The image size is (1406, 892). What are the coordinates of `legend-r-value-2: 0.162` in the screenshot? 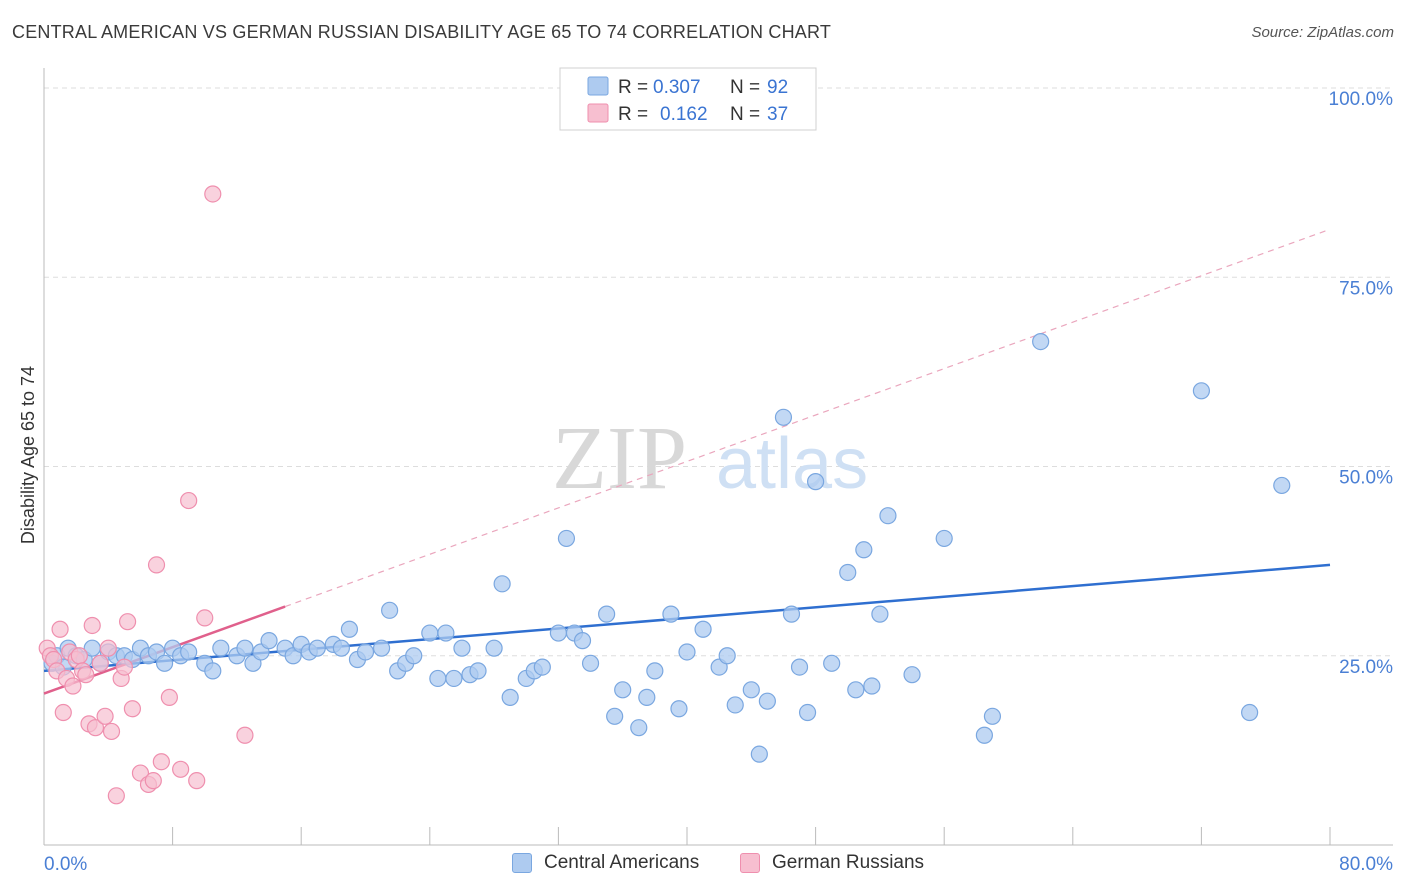 It's located at (684, 114).